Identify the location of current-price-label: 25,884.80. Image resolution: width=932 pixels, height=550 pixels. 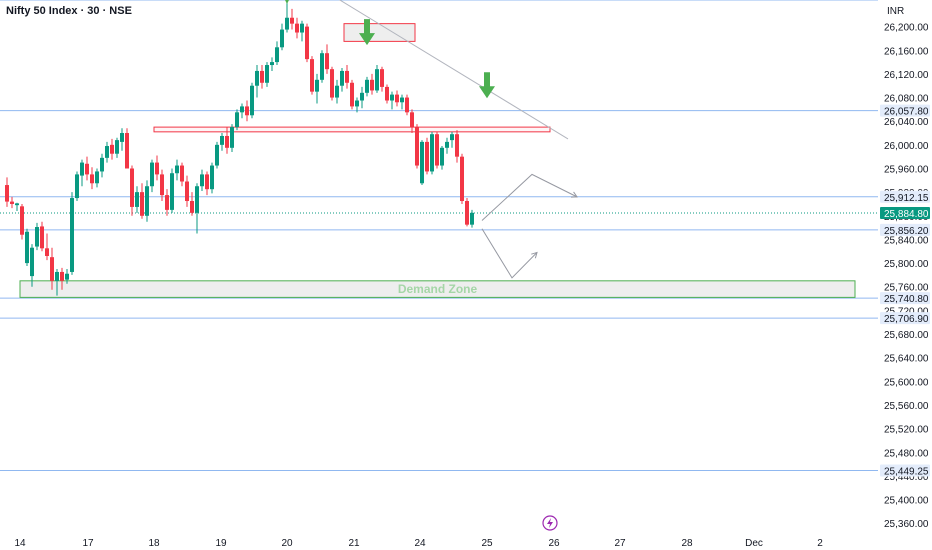
(906, 214).